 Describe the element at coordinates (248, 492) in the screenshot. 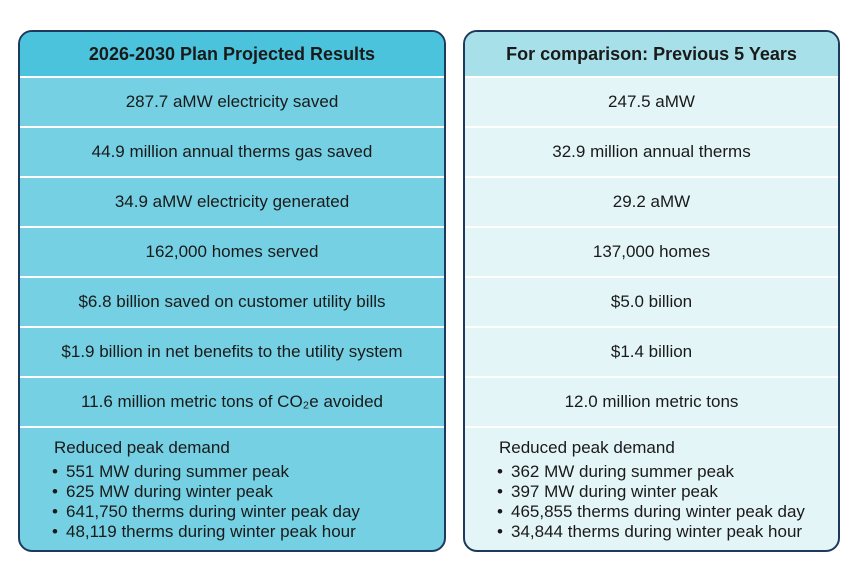

I see `peak-item: 625 MW during winter peak` at that location.